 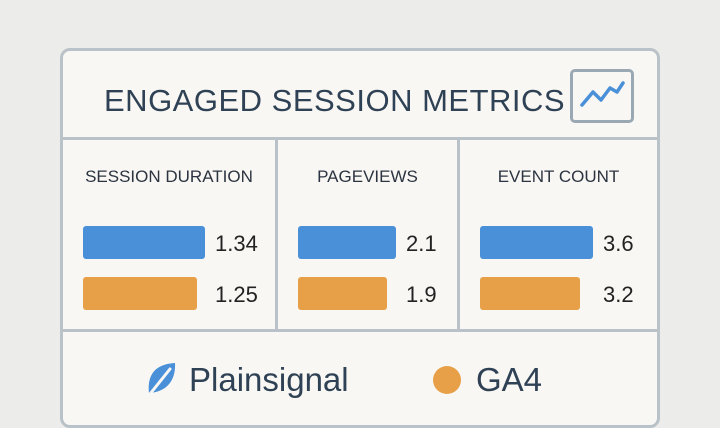 I want to click on legend-label-ga4: GA4, so click(x=509, y=379).